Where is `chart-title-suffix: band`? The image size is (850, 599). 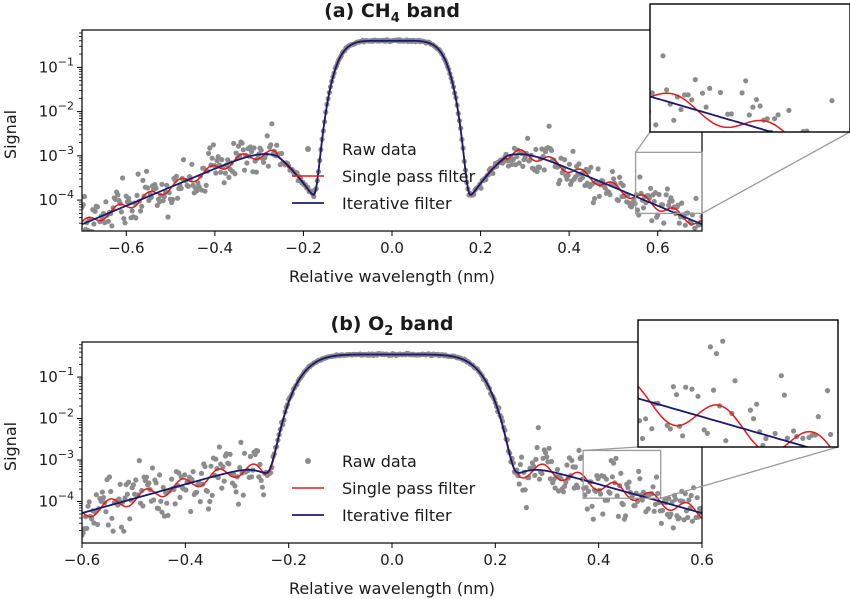
chart-title-suffix: band is located at coordinates (430, 11).